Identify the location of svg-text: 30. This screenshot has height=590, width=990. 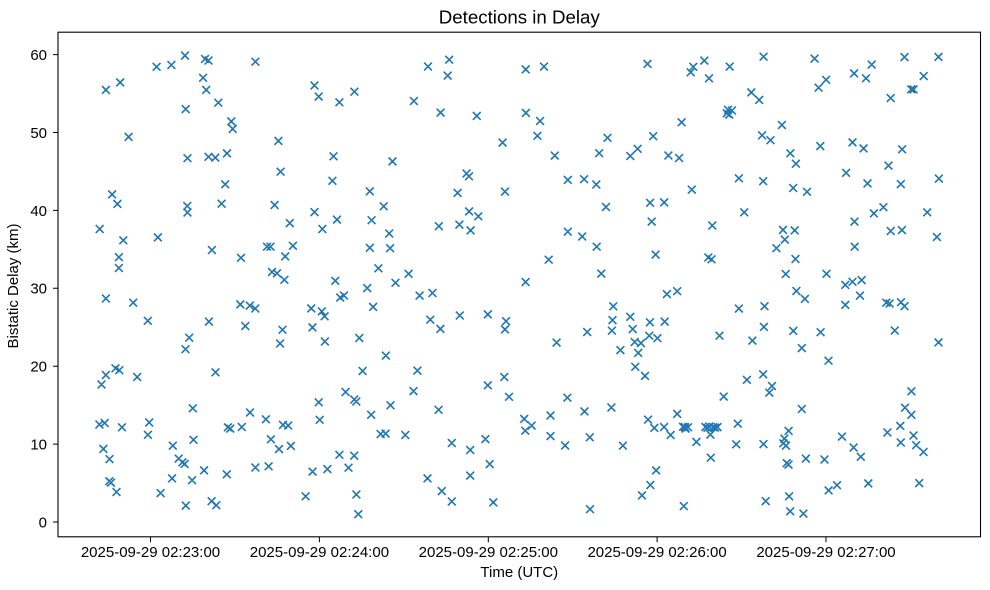
(38, 289).